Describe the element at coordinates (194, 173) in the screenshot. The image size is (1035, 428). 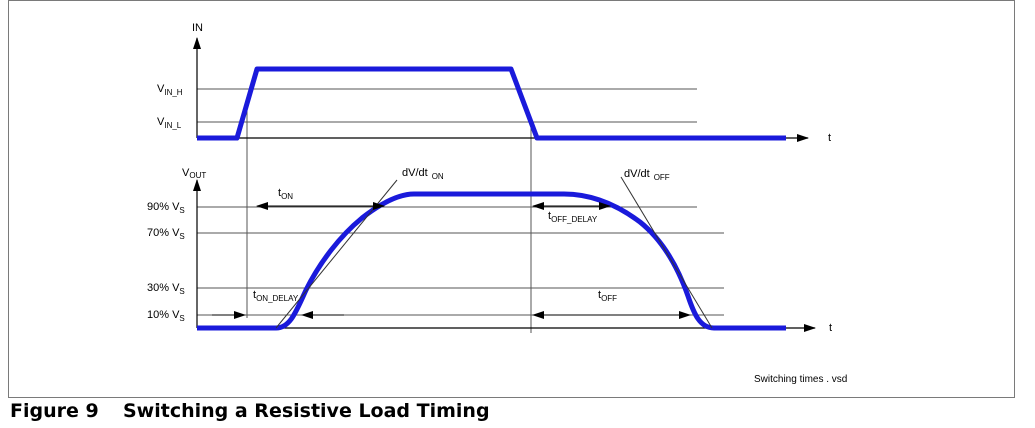
I see `vout-axis-label: VOUT` at that location.